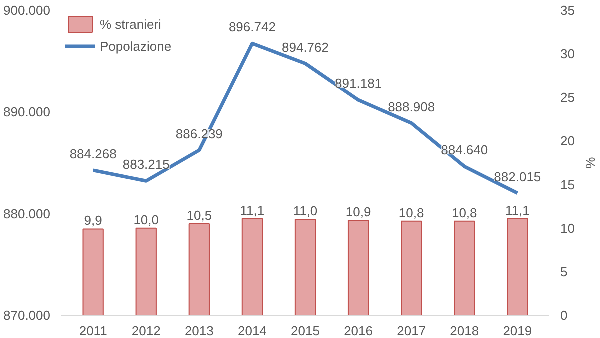 Image resolution: width=600 pixels, height=338 pixels. Describe the element at coordinates (567, 54) in the screenshot. I see `y2-tick-label: 30` at that location.